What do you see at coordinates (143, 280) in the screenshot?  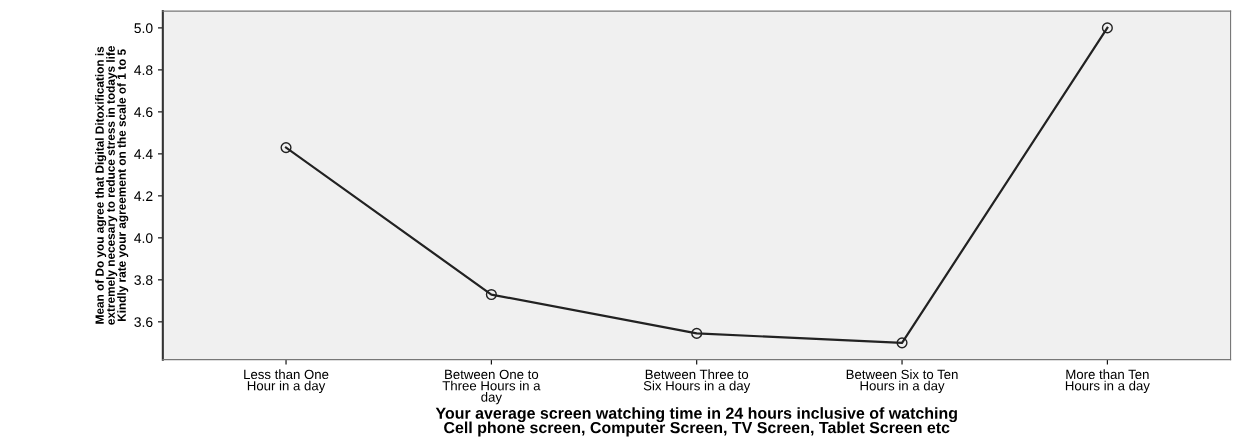 I see `y-tick-label: 3.8` at bounding box center [143, 280].